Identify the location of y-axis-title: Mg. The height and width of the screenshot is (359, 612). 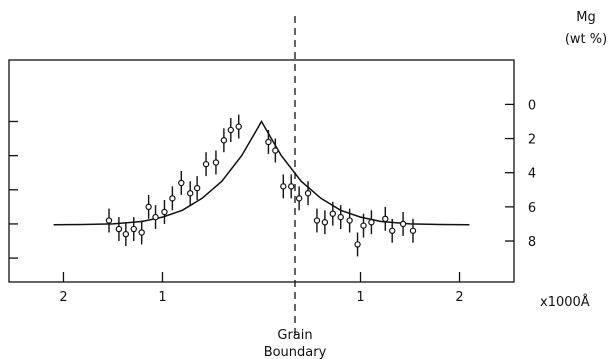
(585, 17).